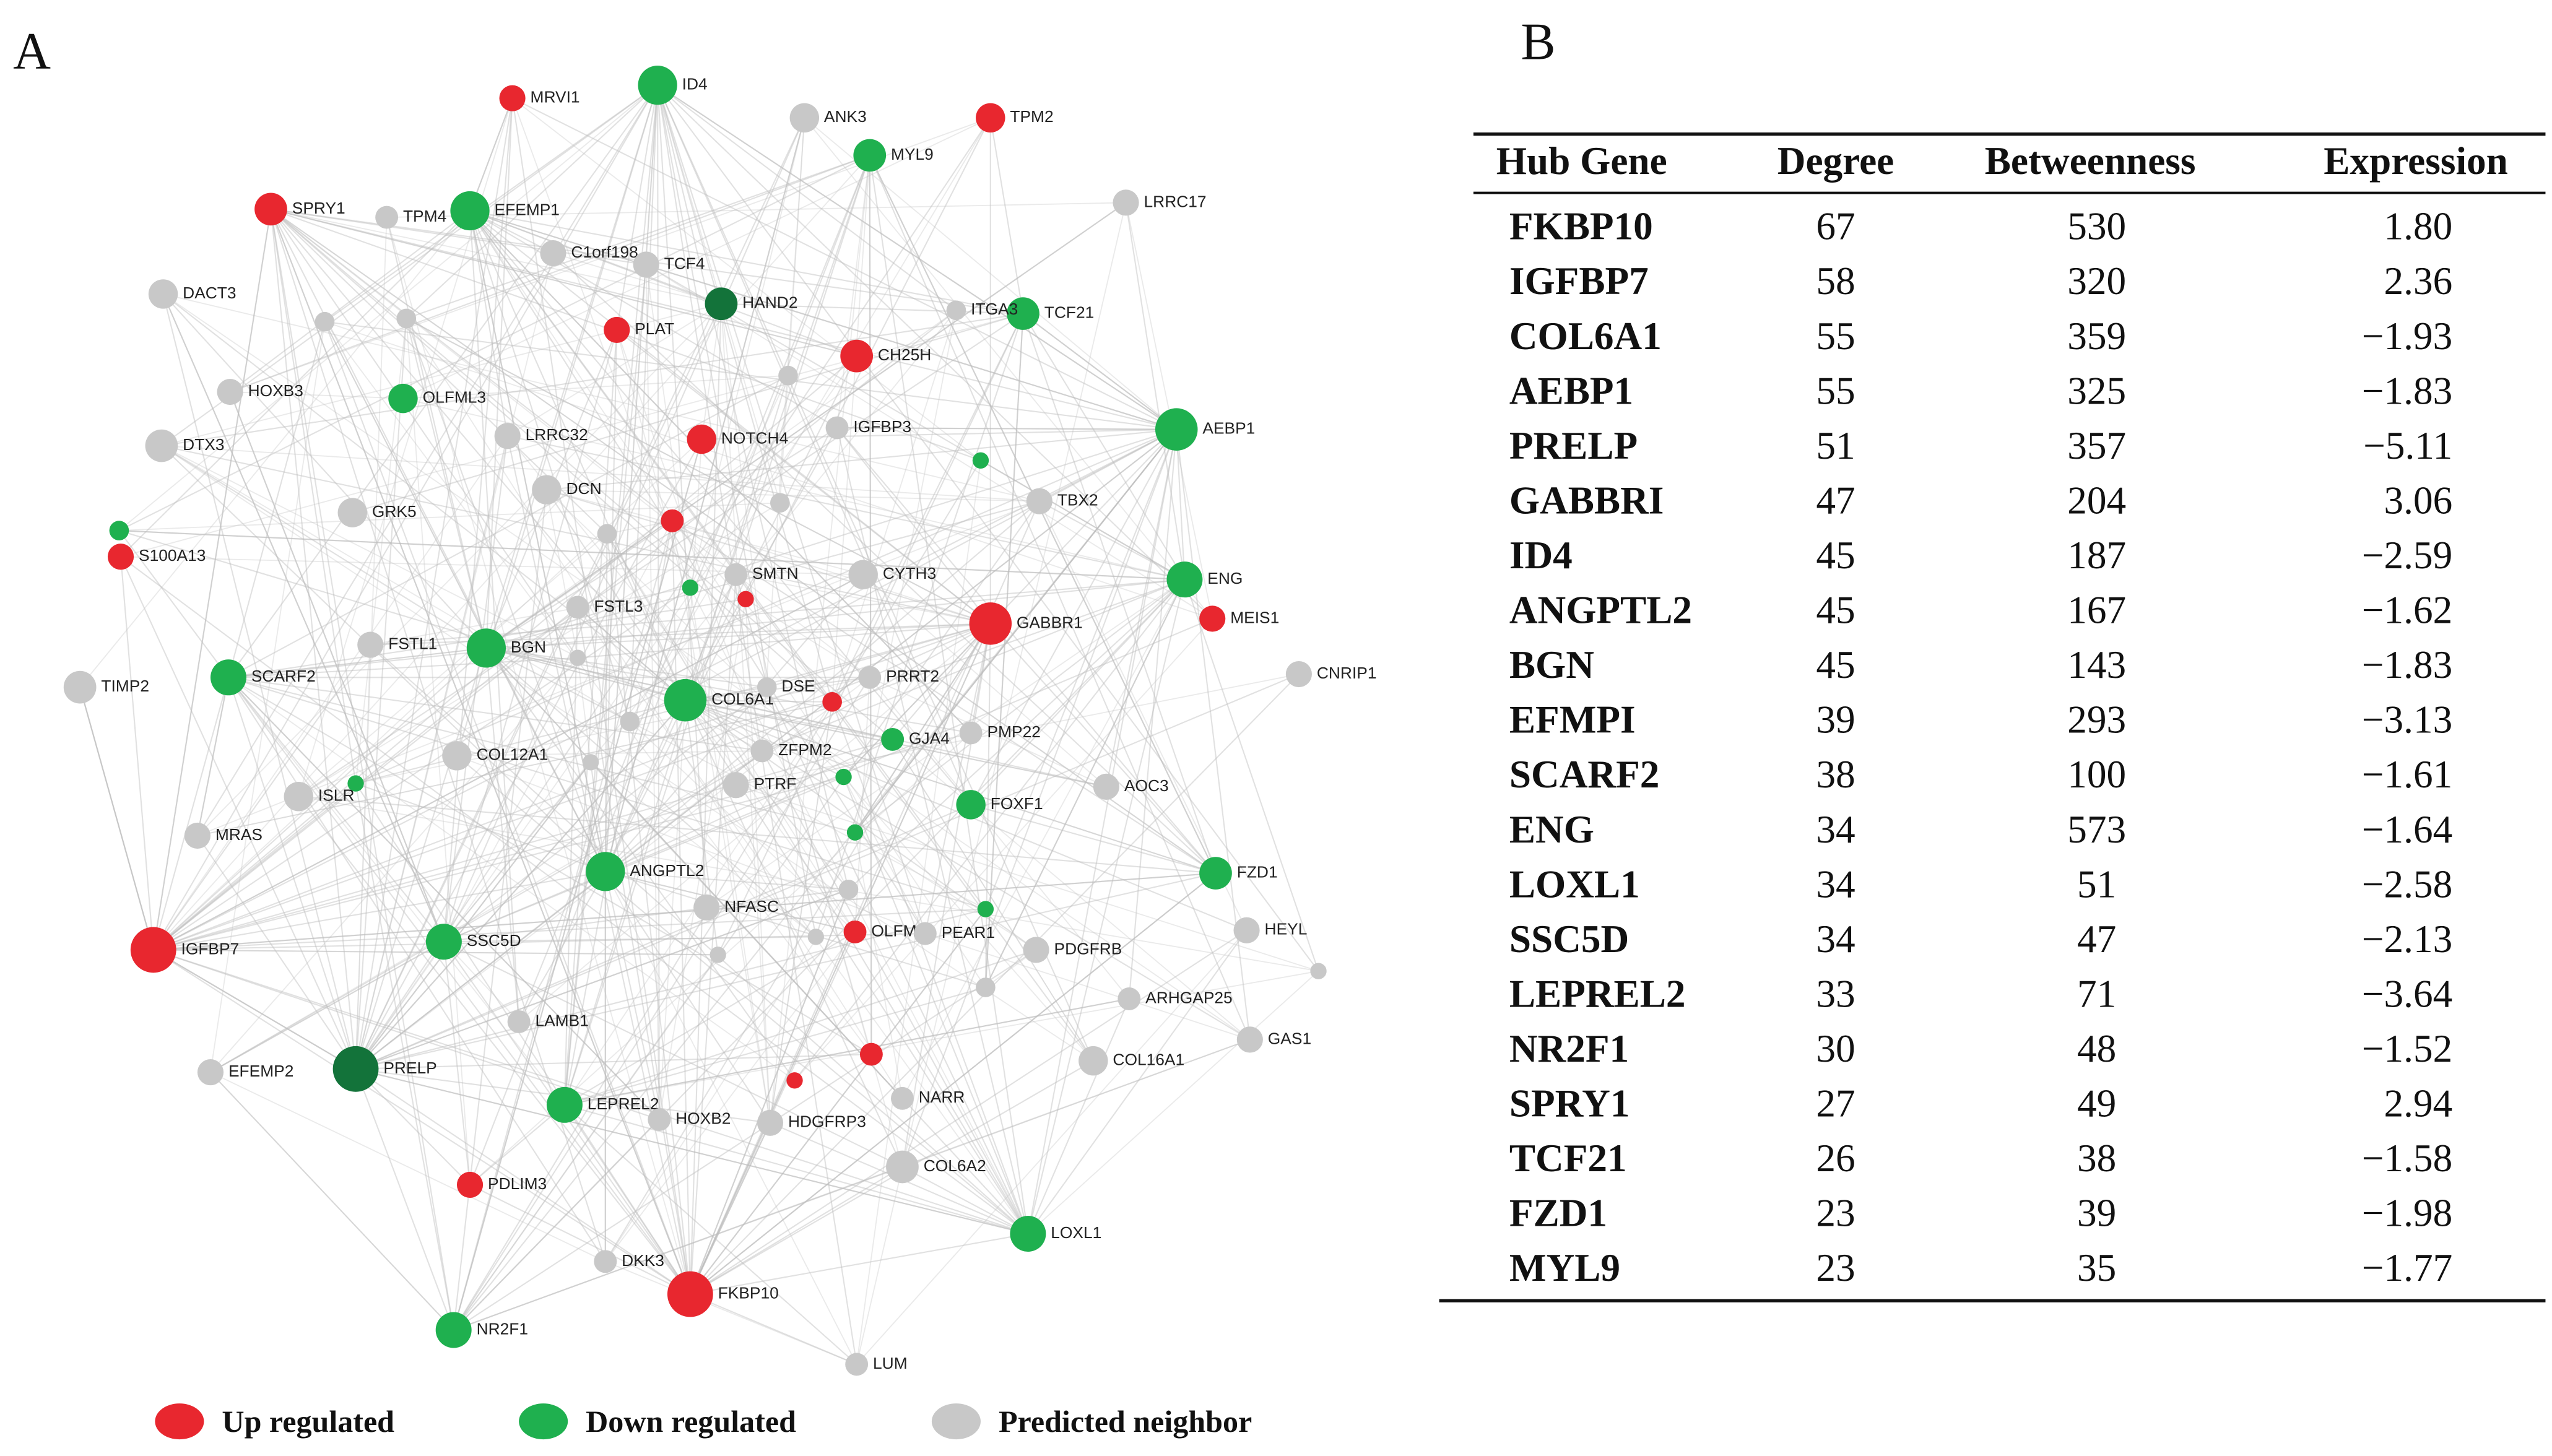 Image resolution: width=2552 pixels, height=1456 pixels. Describe the element at coordinates (561, 1020) in the screenshot. I see `node-label: LAMB1` at that location.